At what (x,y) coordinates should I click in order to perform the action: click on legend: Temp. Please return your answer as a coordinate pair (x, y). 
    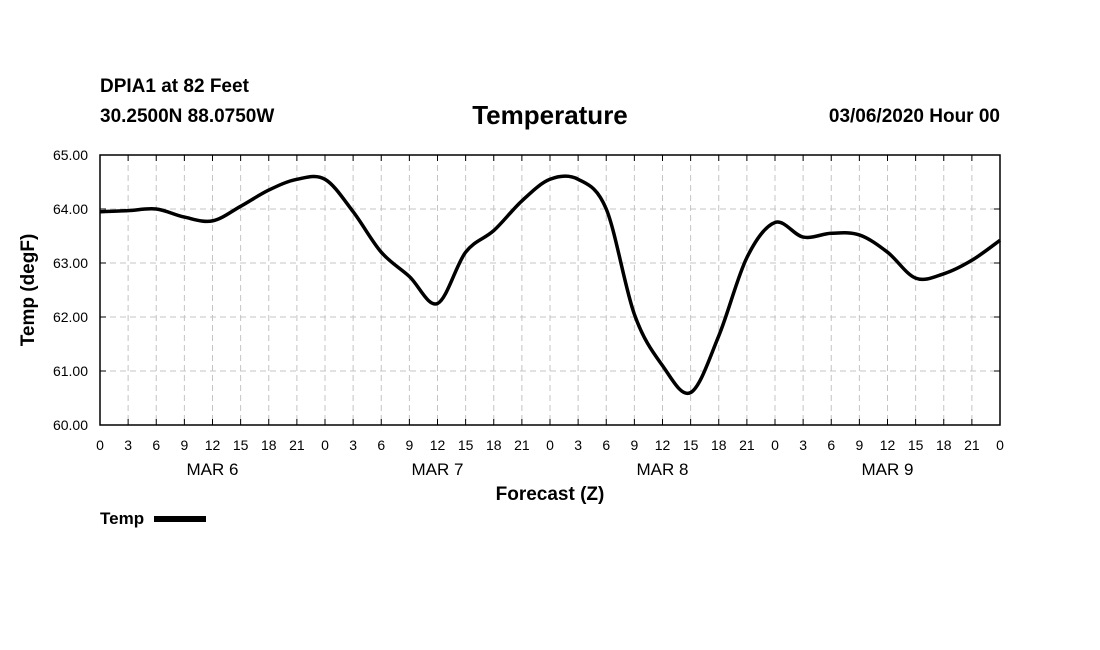
    Looking at the image, I should click on (153, 519).